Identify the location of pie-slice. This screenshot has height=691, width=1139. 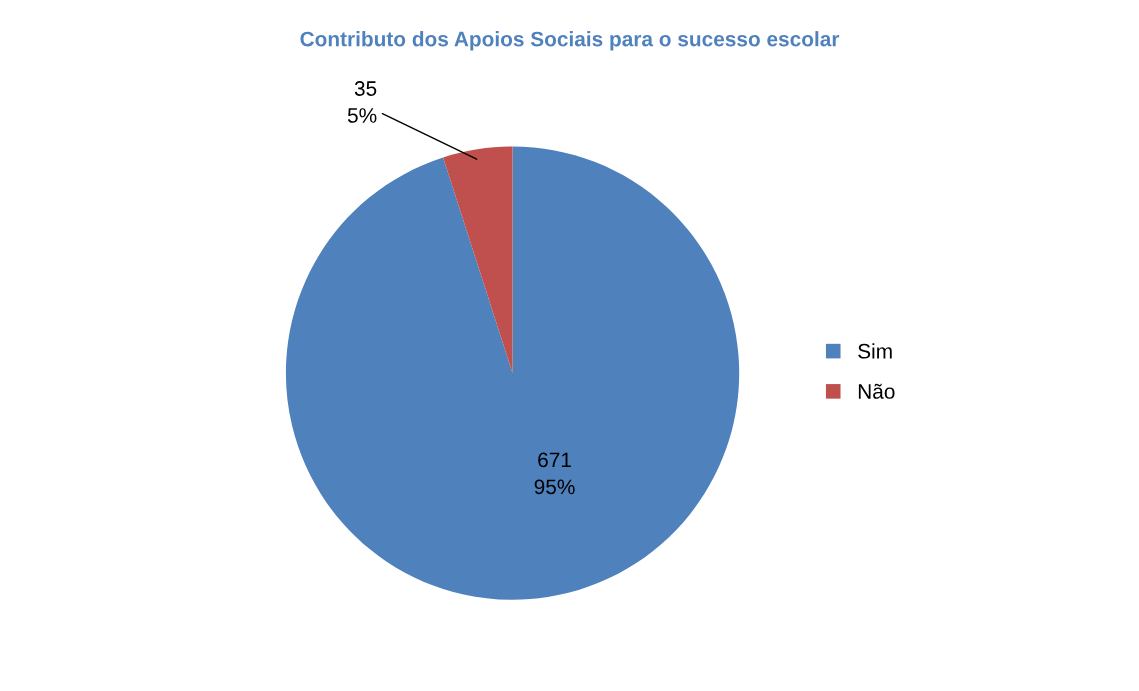
(478, 260).